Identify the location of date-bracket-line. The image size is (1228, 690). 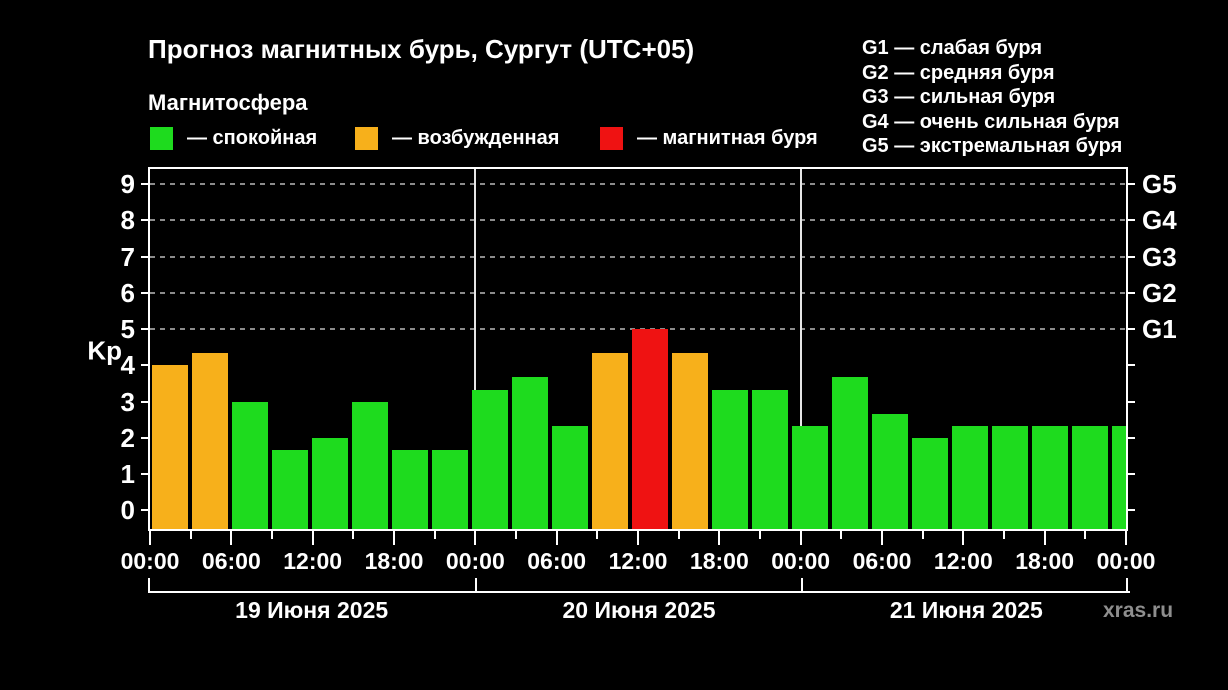
(639, 592).